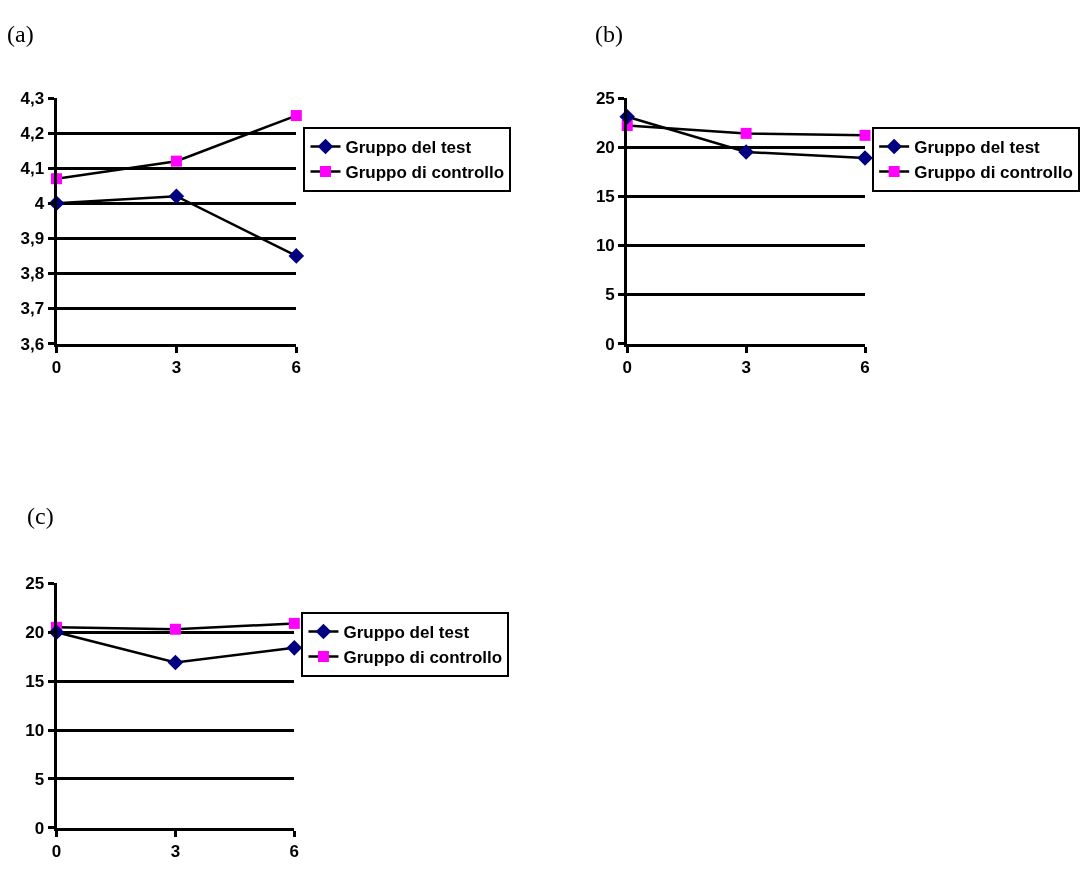  What do you see at coordinates (32, 98) in the screenshot?
I see `y-tick-label: 4,3` at bounding box center [32, 98].